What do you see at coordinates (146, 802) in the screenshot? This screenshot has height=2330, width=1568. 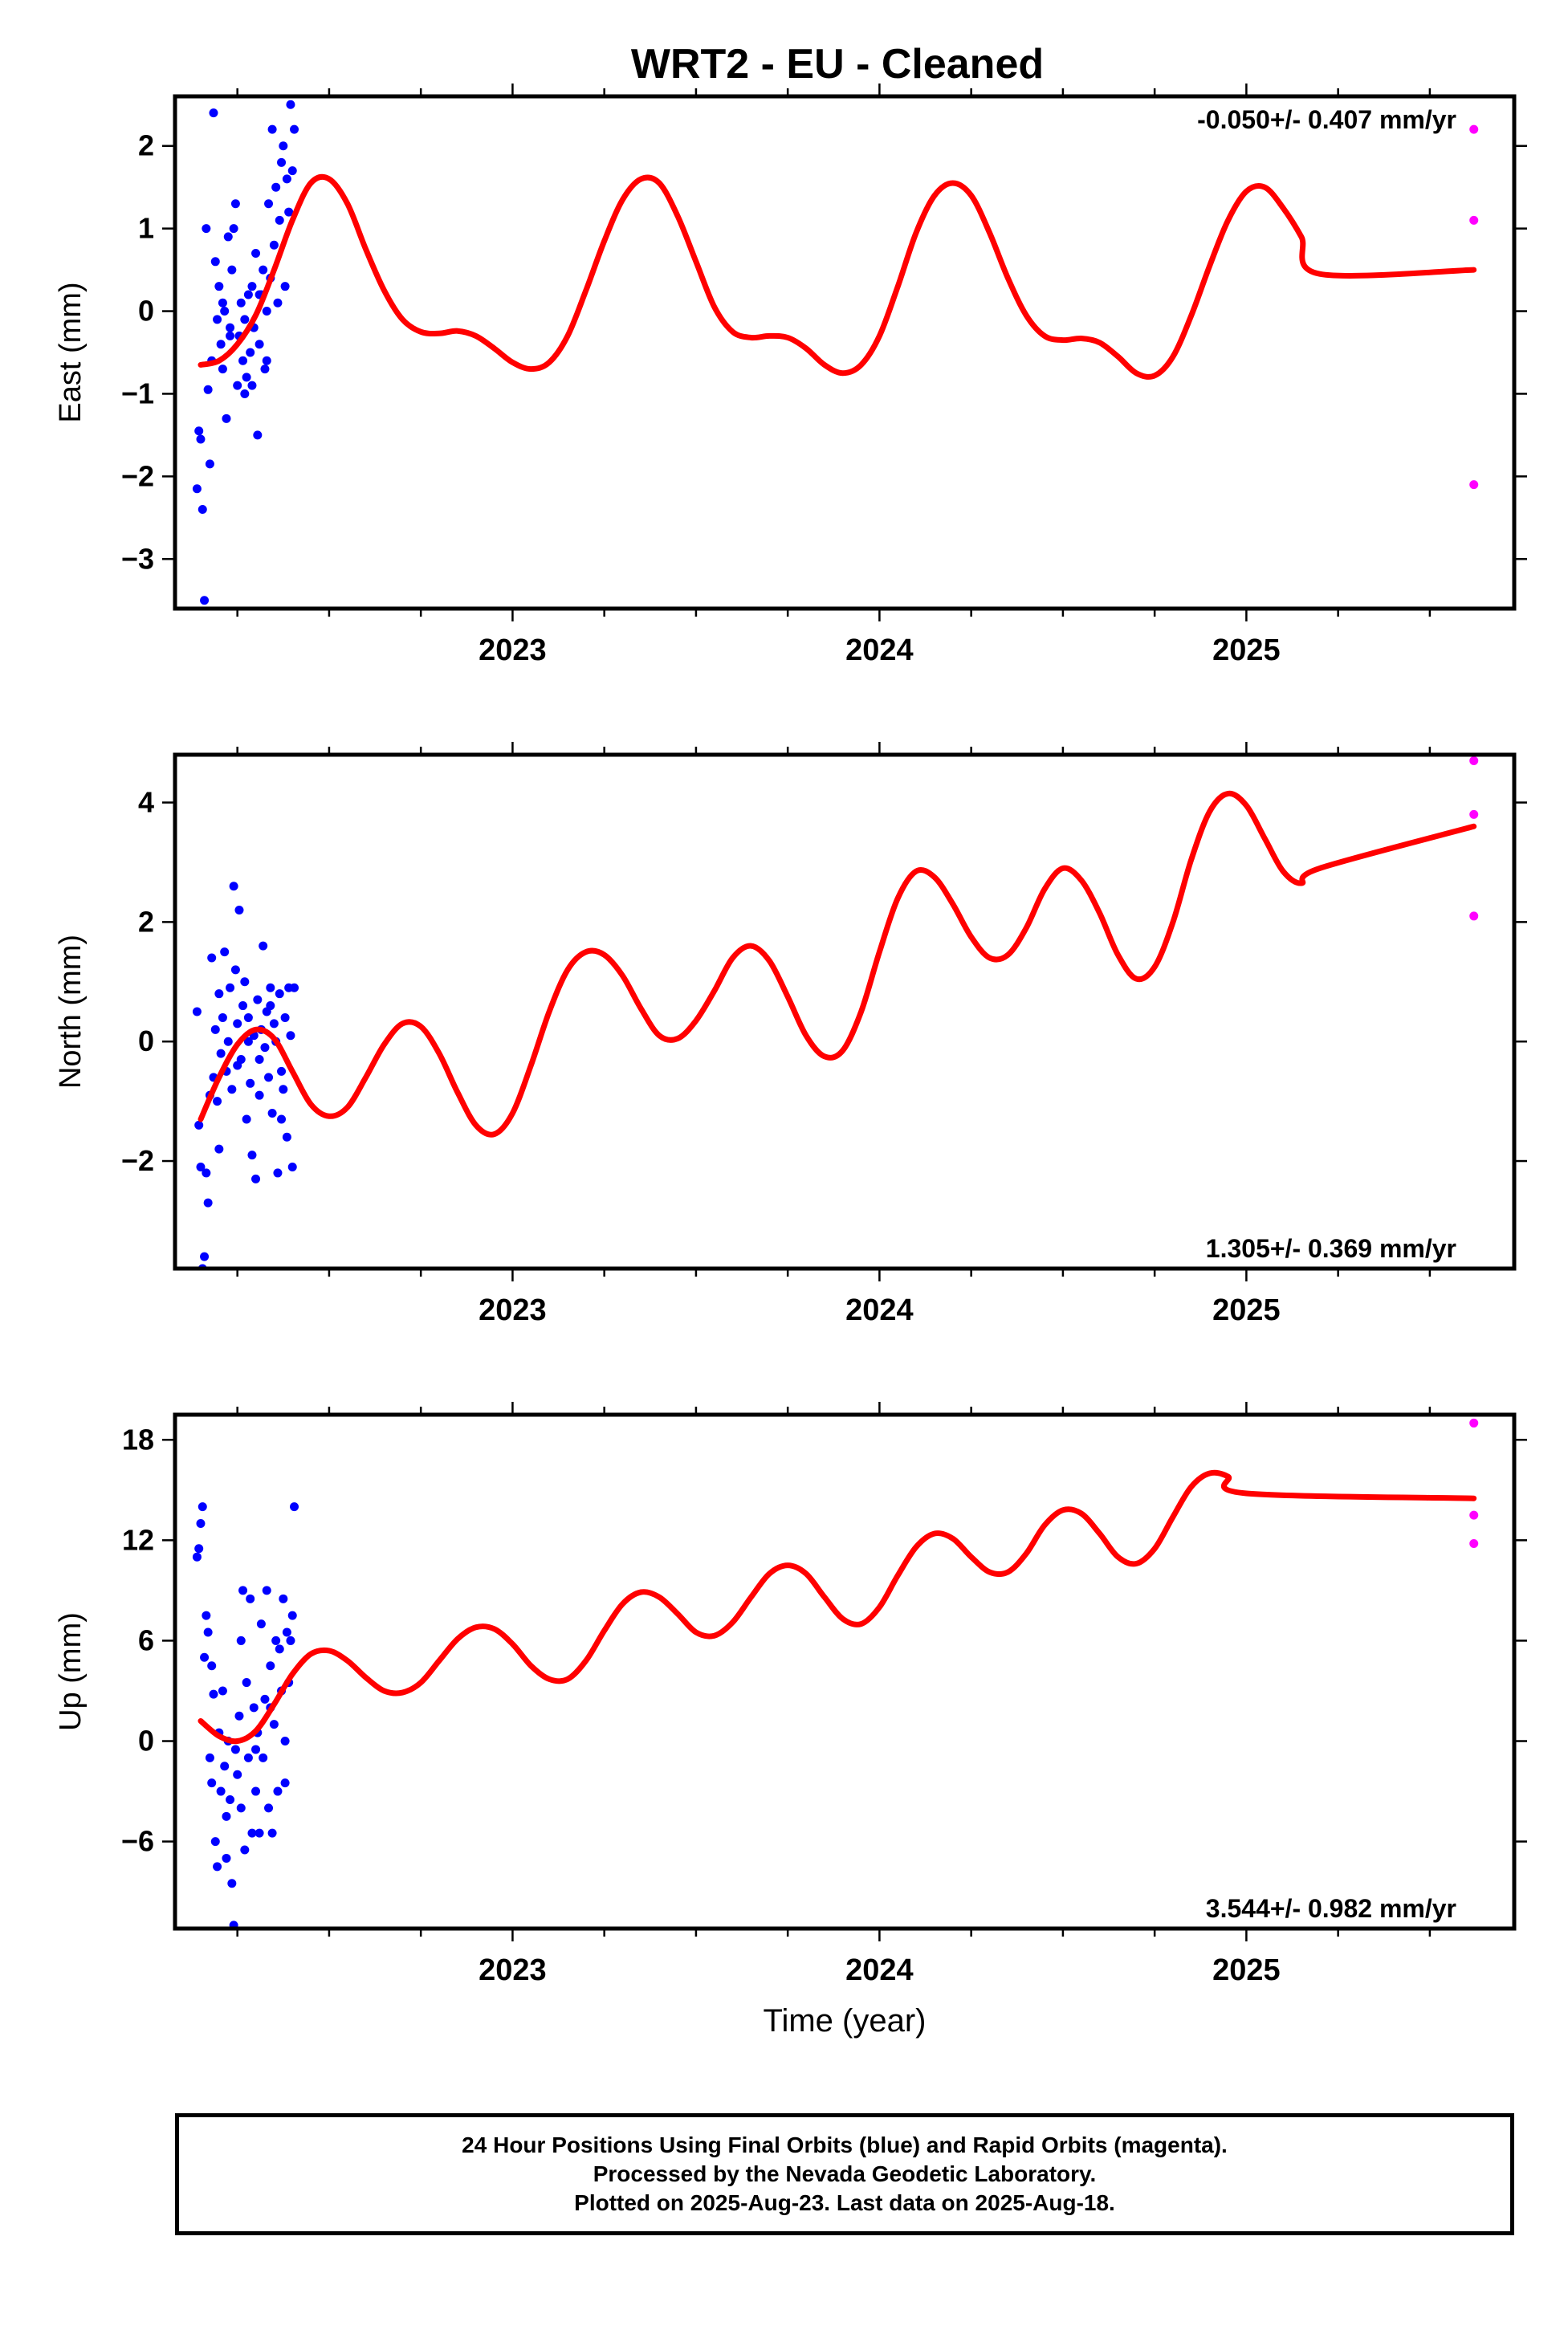 I see `y-tick-label: 4` at bounding box center [146, 802].